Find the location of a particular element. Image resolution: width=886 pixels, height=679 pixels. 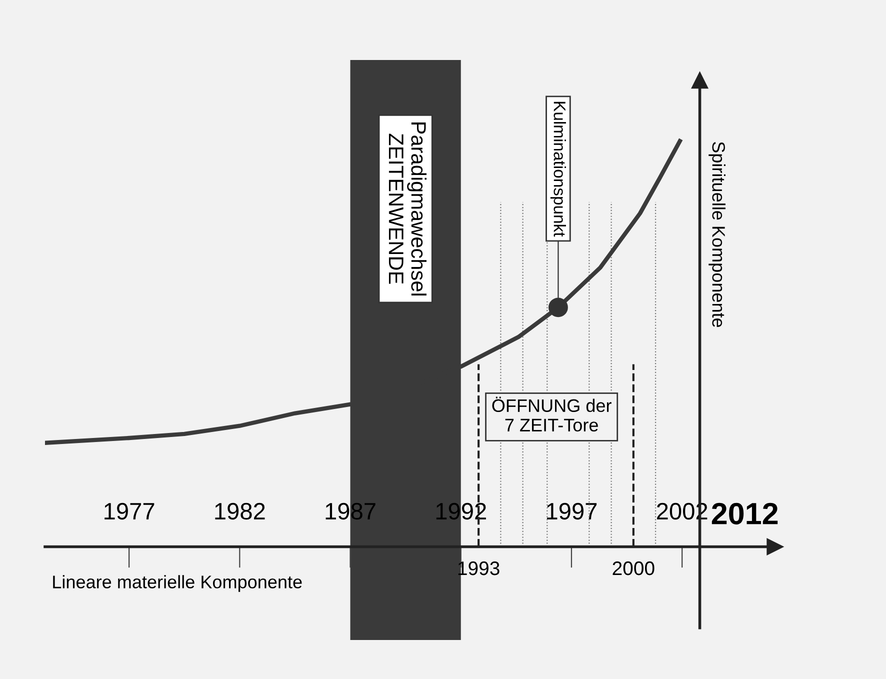

x-tick-label: 1982 is located at coordinates (240, 511).